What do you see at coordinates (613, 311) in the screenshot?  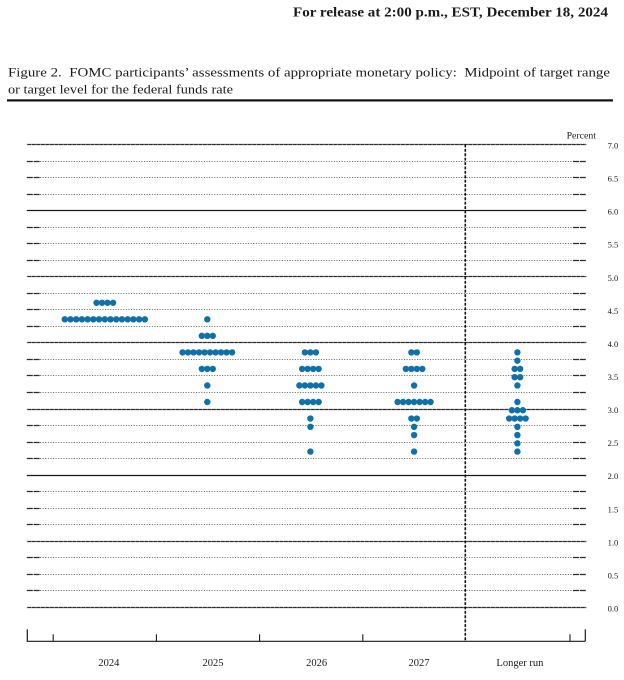 I see `svg-text: 4.5` at bounding box center [613, 311].